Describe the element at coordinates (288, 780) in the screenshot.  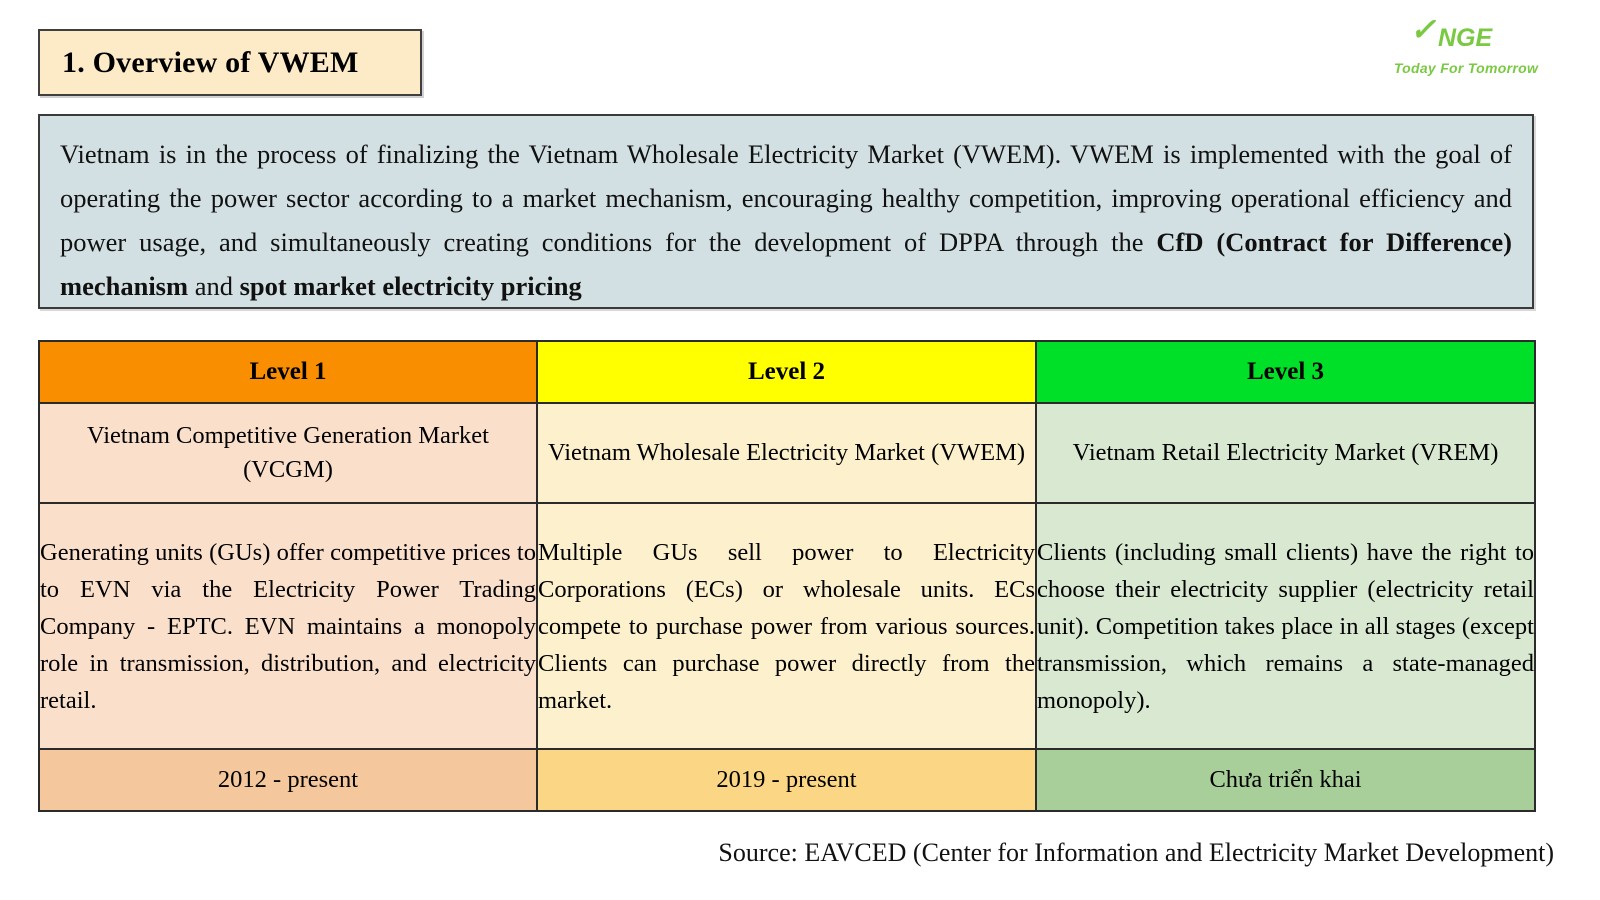
I see `status-level-1: 2012 - present` at that location.